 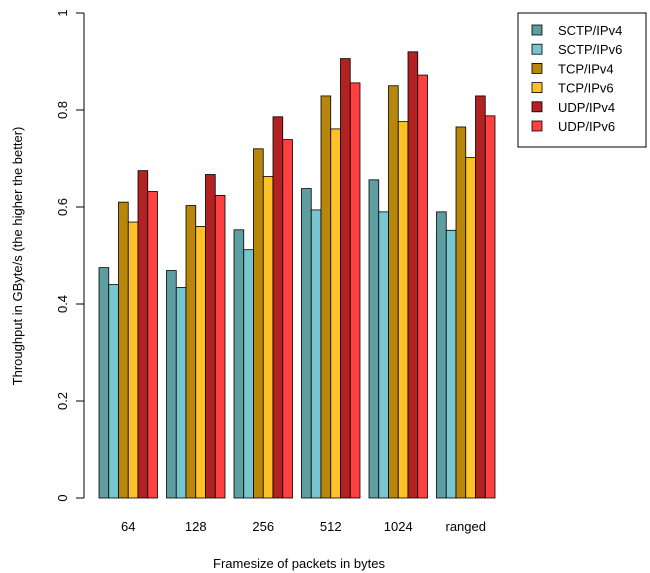 I want to click on legend-label: UDP/IPv4, so click(x=586, y=107).